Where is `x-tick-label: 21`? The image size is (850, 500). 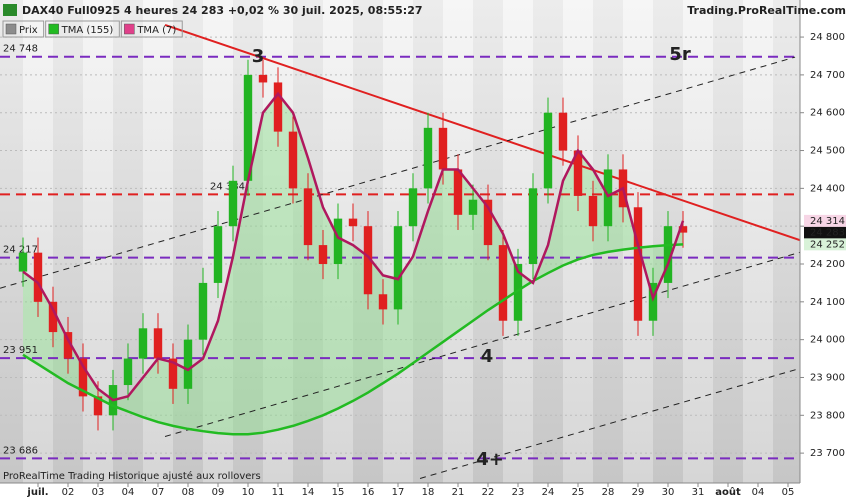 x-tick-label: 21 is located at coordinates (458, 492).